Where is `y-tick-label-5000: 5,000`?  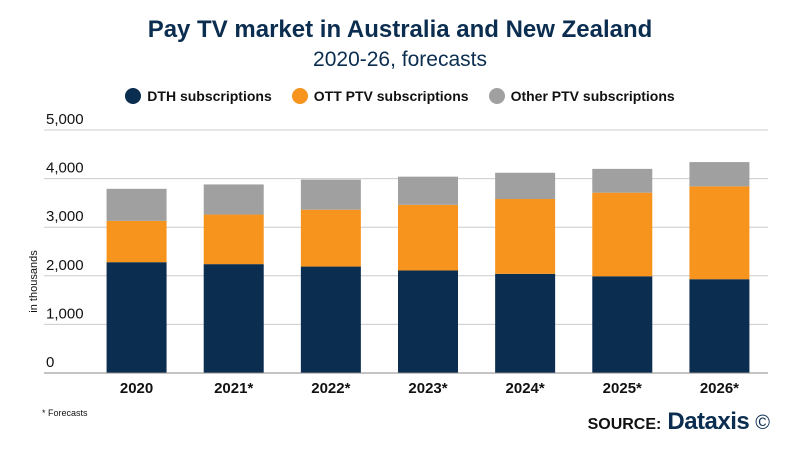
y-tick-label-5000: 5,000 is located at coordinates (65, 119).